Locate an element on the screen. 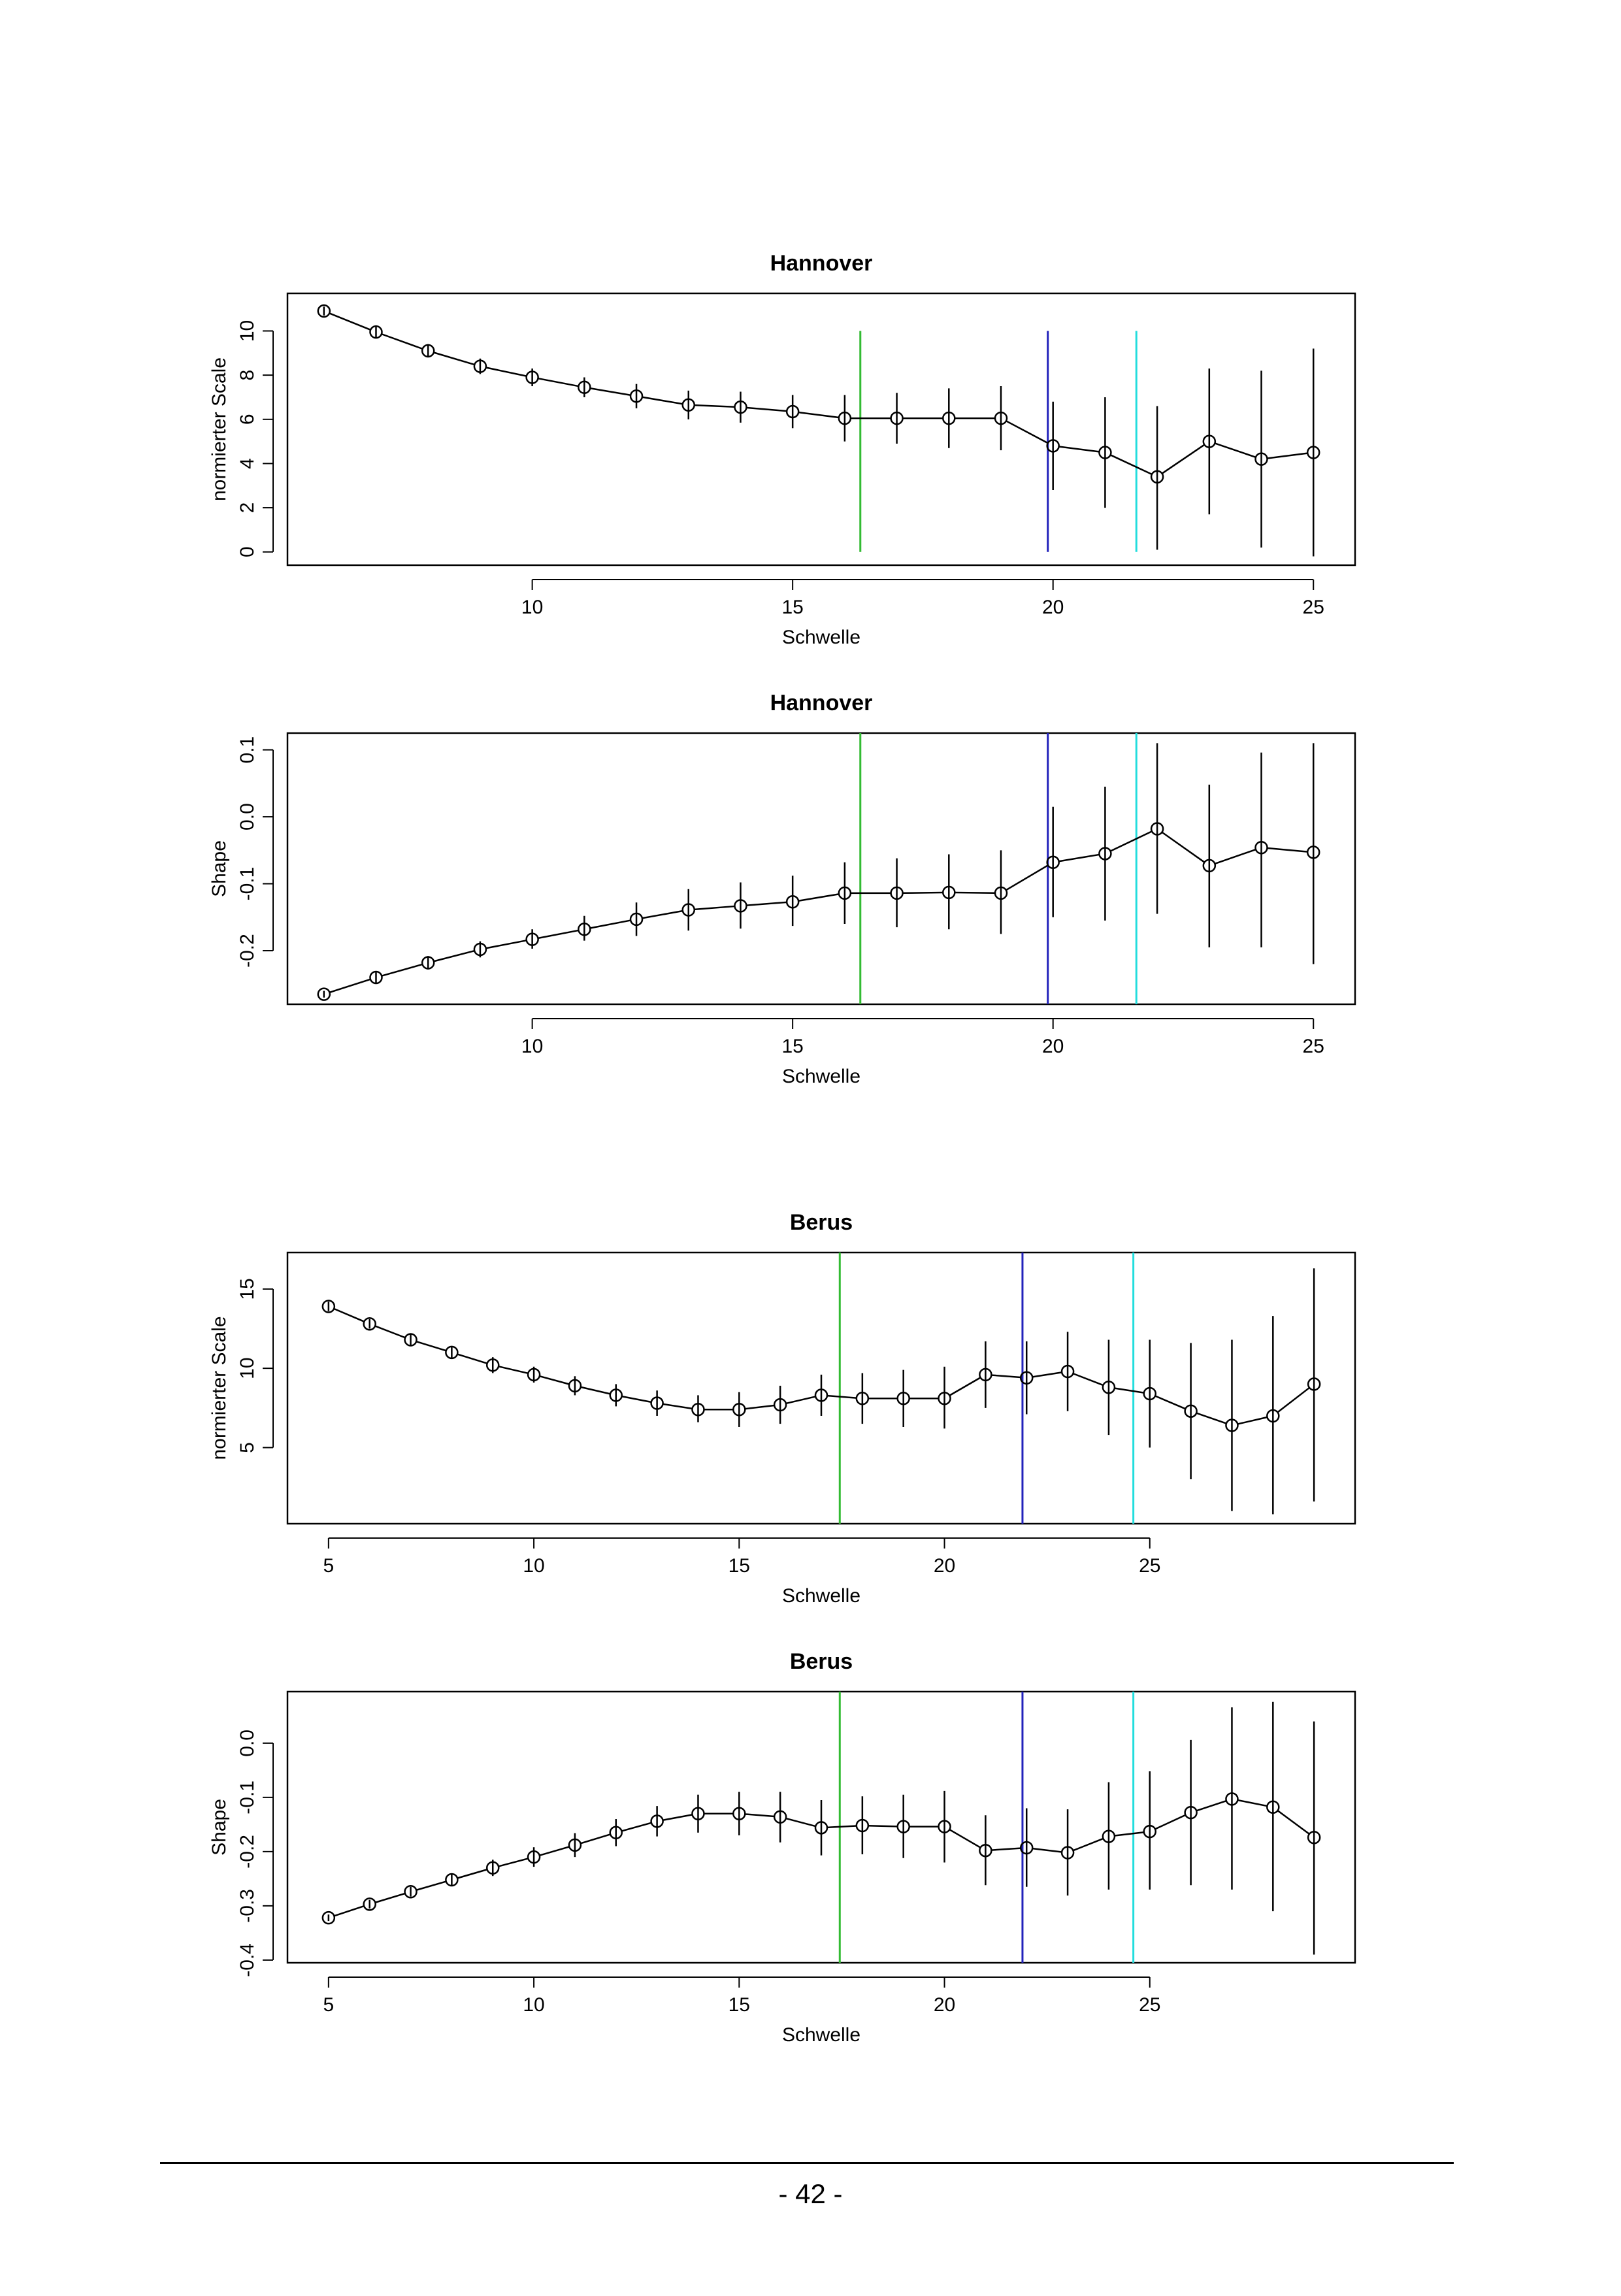 This screenshot has width=1621, height=2296. y-tick-label: -0.3 is located at coordinates (247, 1906).